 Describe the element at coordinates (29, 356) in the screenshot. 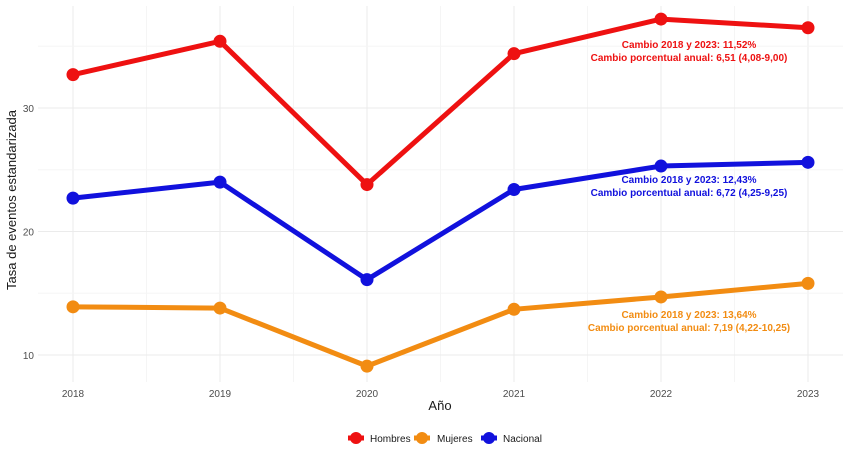

I see `y-tick-label: 10` at that location.